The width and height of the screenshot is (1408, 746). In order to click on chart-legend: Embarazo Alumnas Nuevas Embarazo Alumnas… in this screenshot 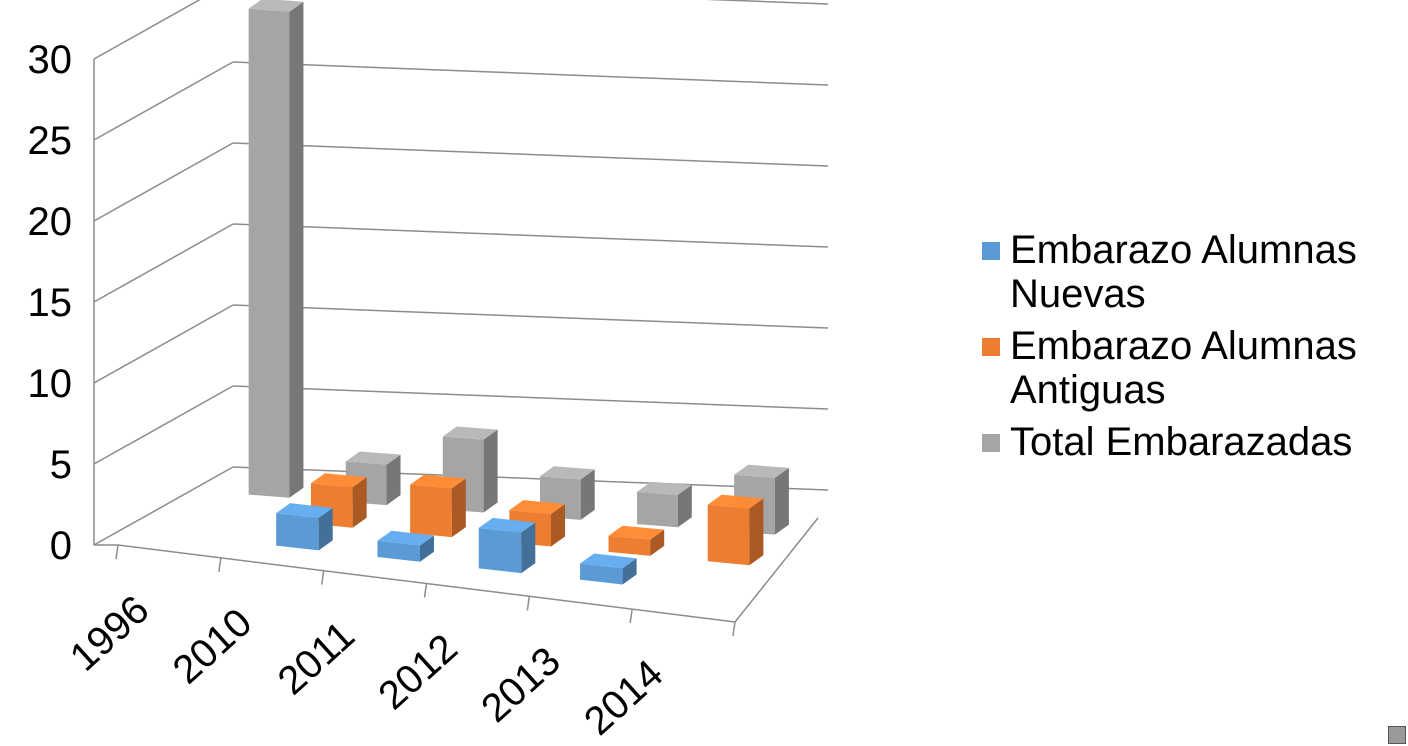, I will do `click(1192, 350)`.